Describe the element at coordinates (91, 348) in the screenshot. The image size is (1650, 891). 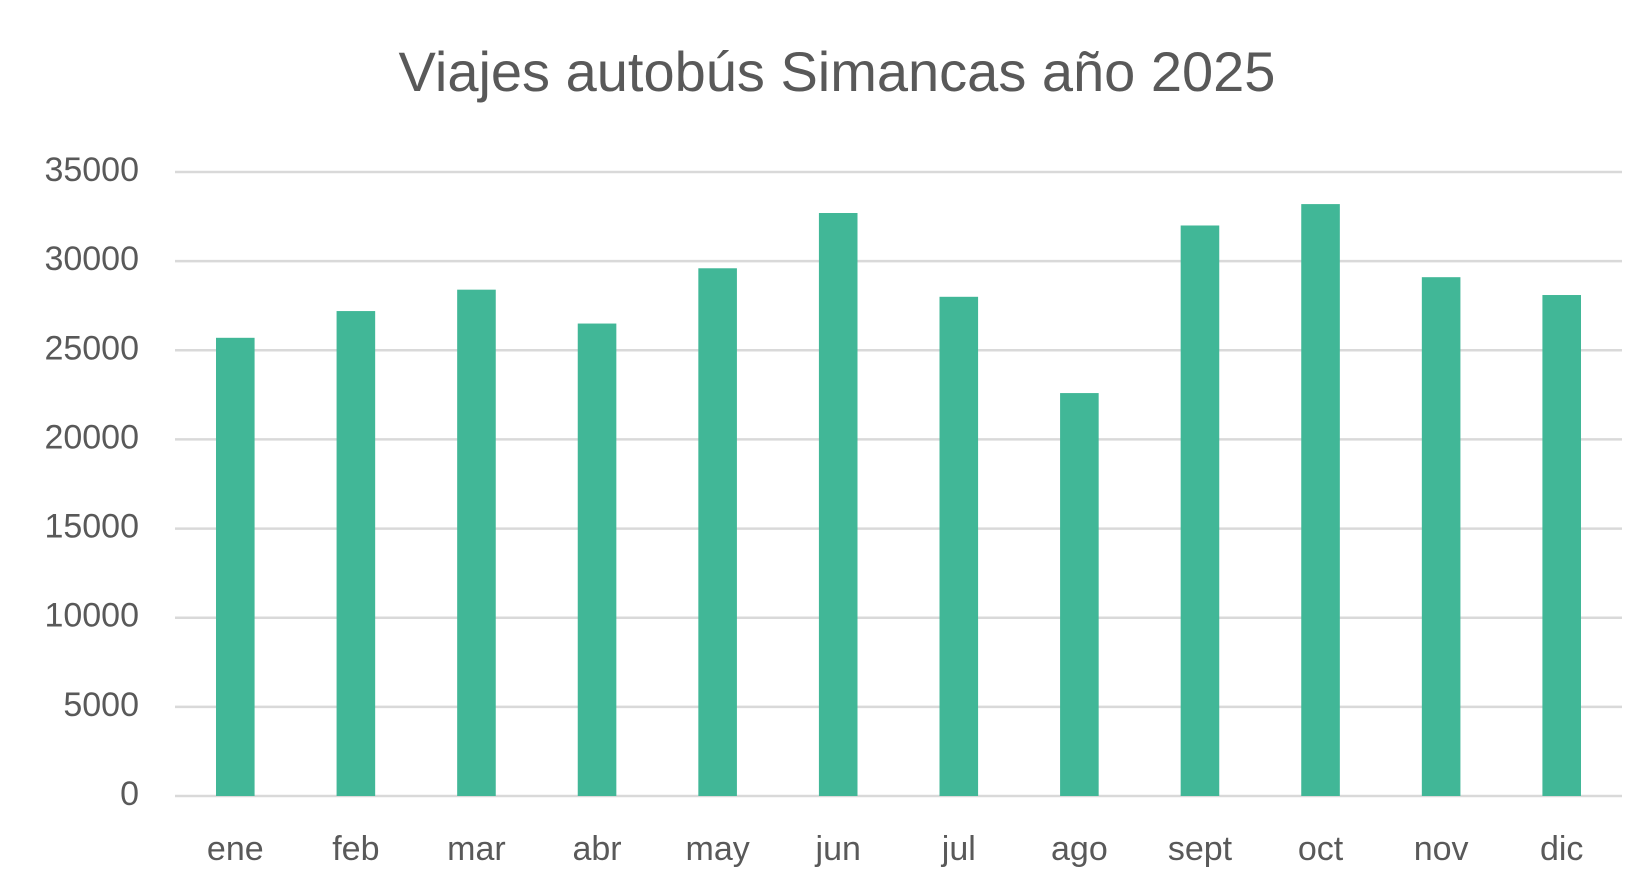
I see `y-tick-label: 25000` at that location.